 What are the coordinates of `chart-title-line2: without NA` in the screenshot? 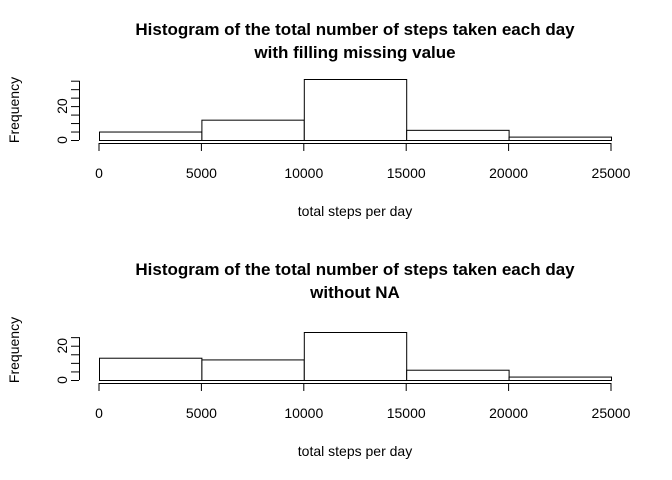 It's located at (354, 292).